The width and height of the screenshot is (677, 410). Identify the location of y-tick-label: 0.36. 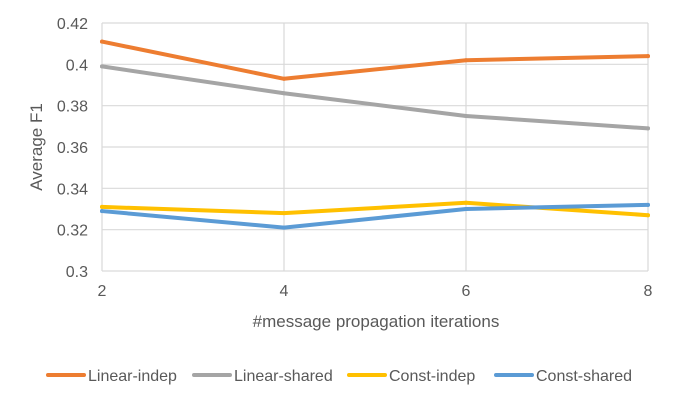
(72, 148).